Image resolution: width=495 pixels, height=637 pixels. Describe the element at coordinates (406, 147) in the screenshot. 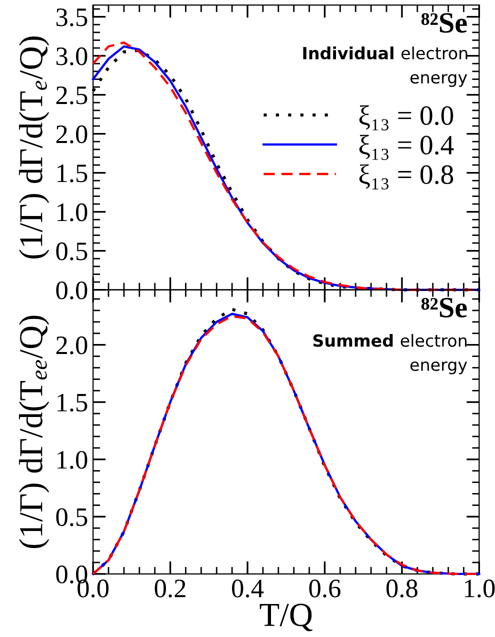

I see `legend-label: ξ₁₃ = 0.4` at that location.